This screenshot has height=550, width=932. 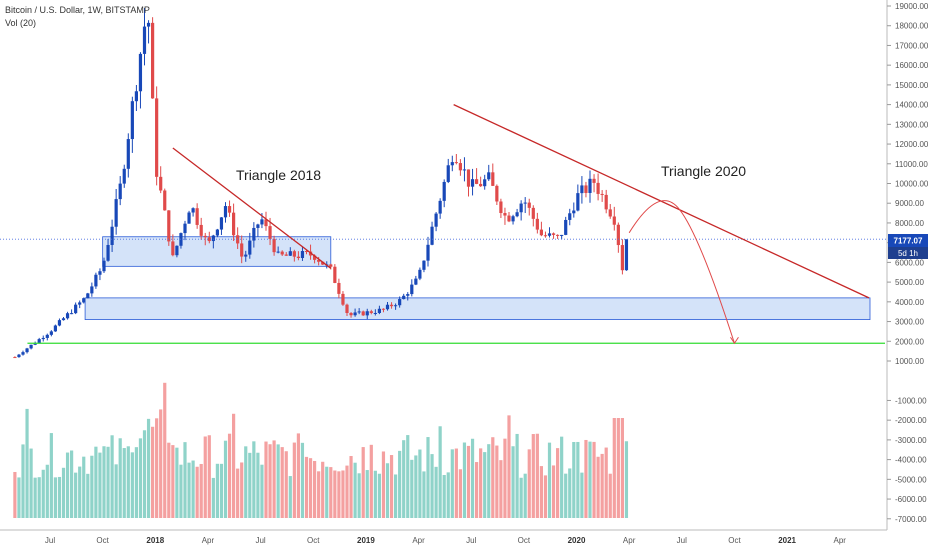 I want to click on symbol-title: Bitcoin / U.S. Dollar, 1W, BITSTAMP, so click(x=77, y=10).